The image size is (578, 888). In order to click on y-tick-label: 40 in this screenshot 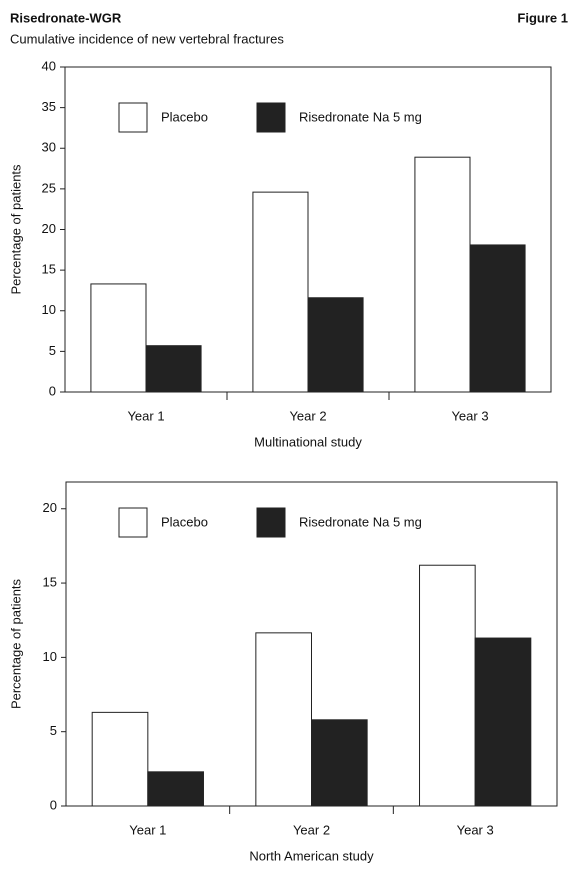, I will do `click(49, 65)`.